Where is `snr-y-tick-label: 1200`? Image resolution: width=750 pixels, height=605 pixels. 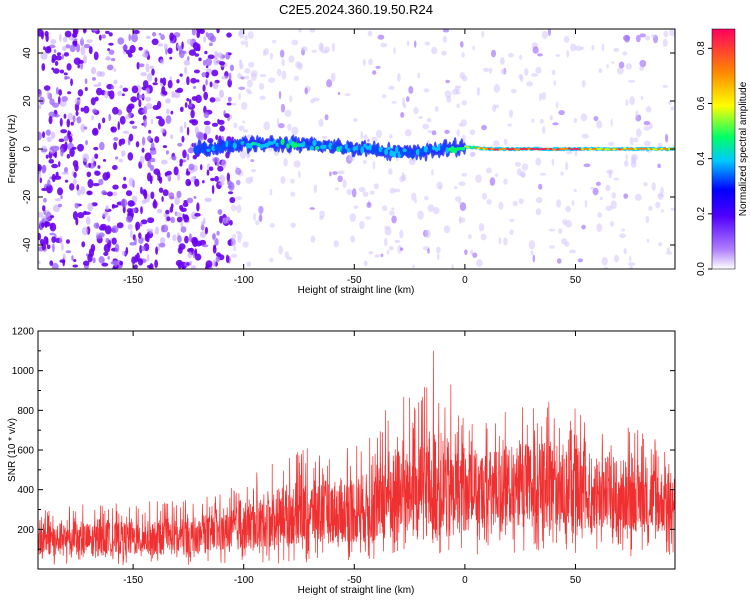 snr-y-tick-label: 1200 is located at coordinates (23, 332).